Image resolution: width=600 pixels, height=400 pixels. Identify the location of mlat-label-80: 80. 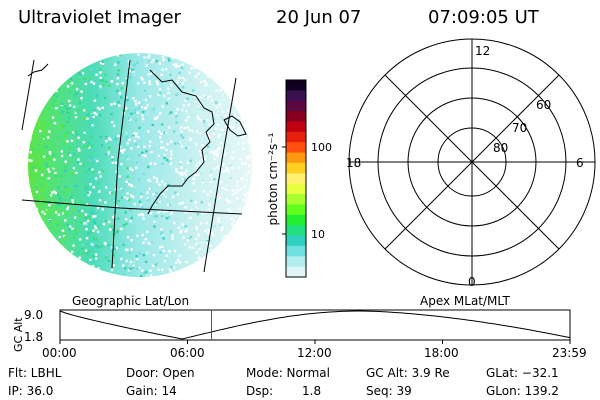
(501, 148).